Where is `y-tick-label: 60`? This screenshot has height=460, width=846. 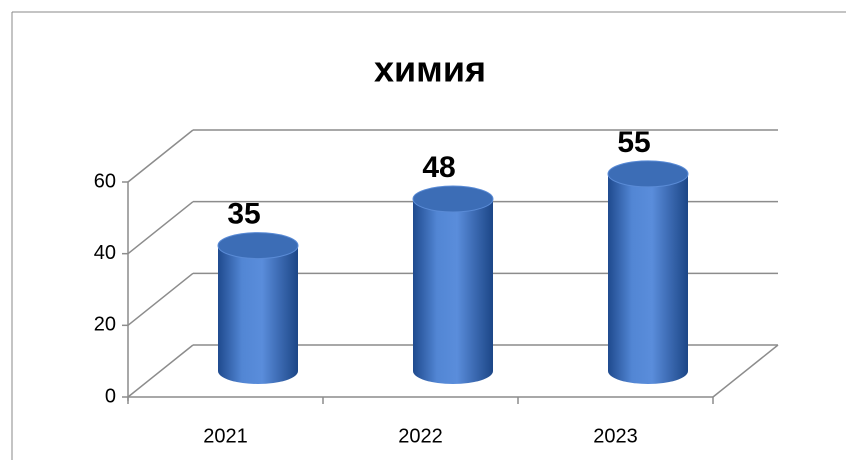 y-tick-label: 60 is located at coordinates (105, 181).